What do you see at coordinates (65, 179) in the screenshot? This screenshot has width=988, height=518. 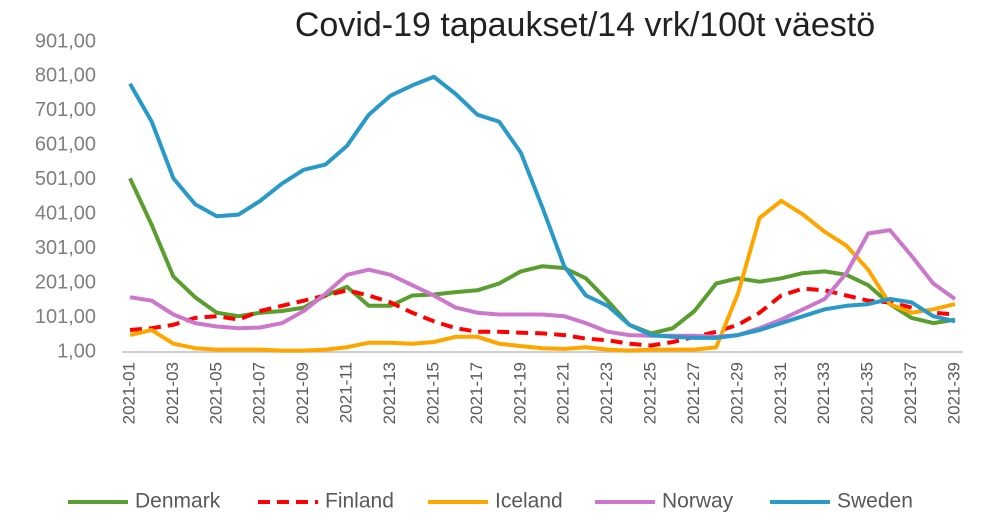 I see `y-tick-label: 501,00` at bounding box center [65, 179].